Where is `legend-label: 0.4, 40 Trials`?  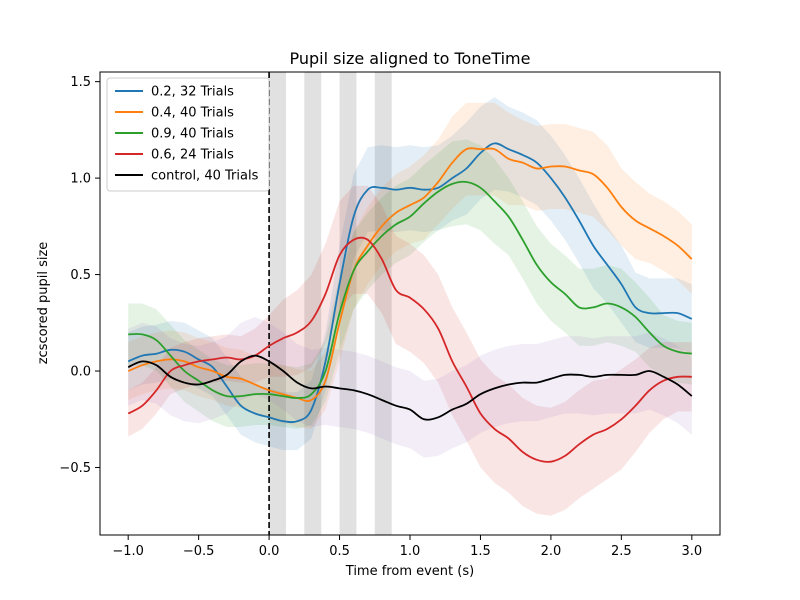
legend-label: 0.4, 40 Trials is located at coordinates (192, 113).